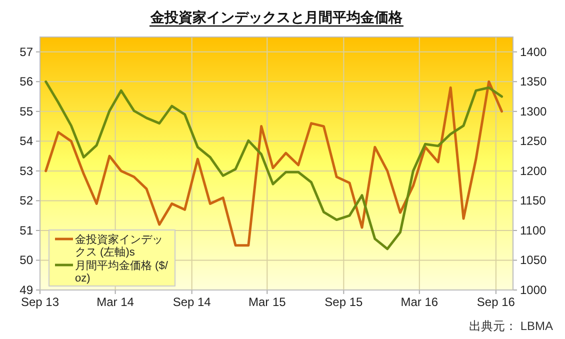 Image resolution: width=565 pixels, height=339 pixels. What do you see at coordinates (344, 302) in the screenshot?
I see `x-tick-label: Sep 15` at bounding box center [344, 302].